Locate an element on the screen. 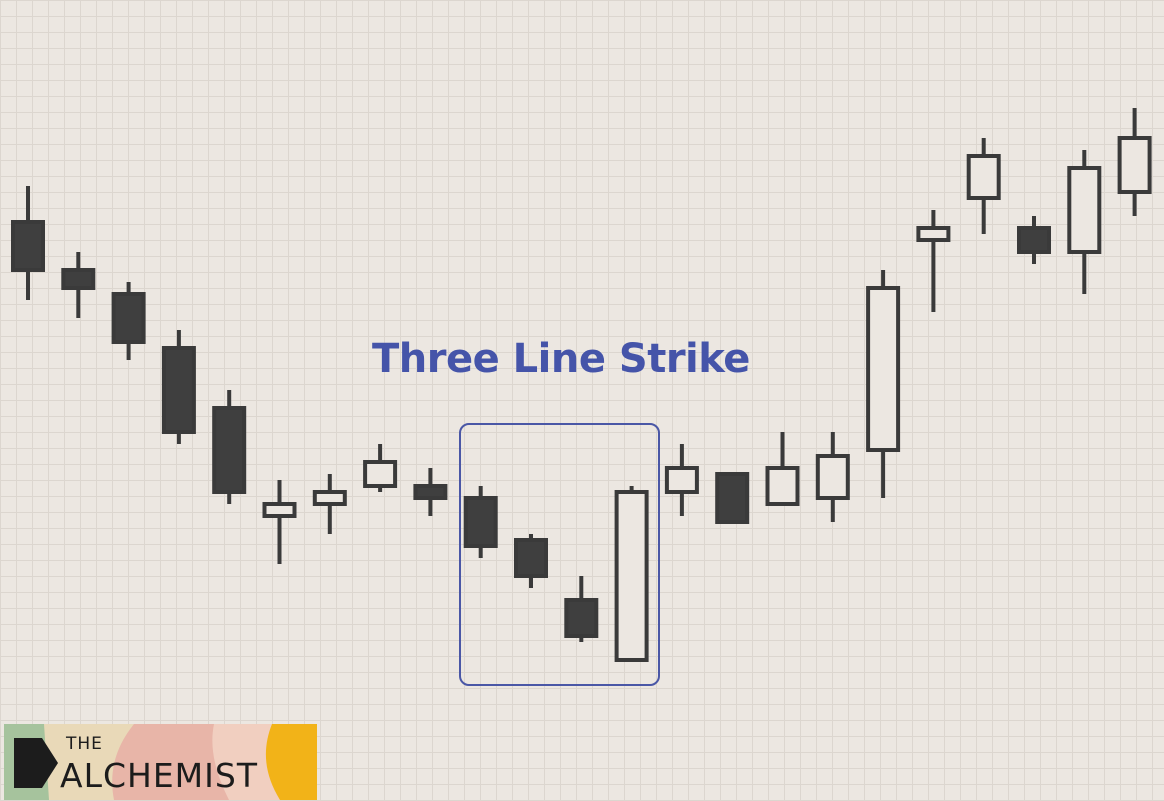  logo-mark-icon is located at coordinates (36, 763).